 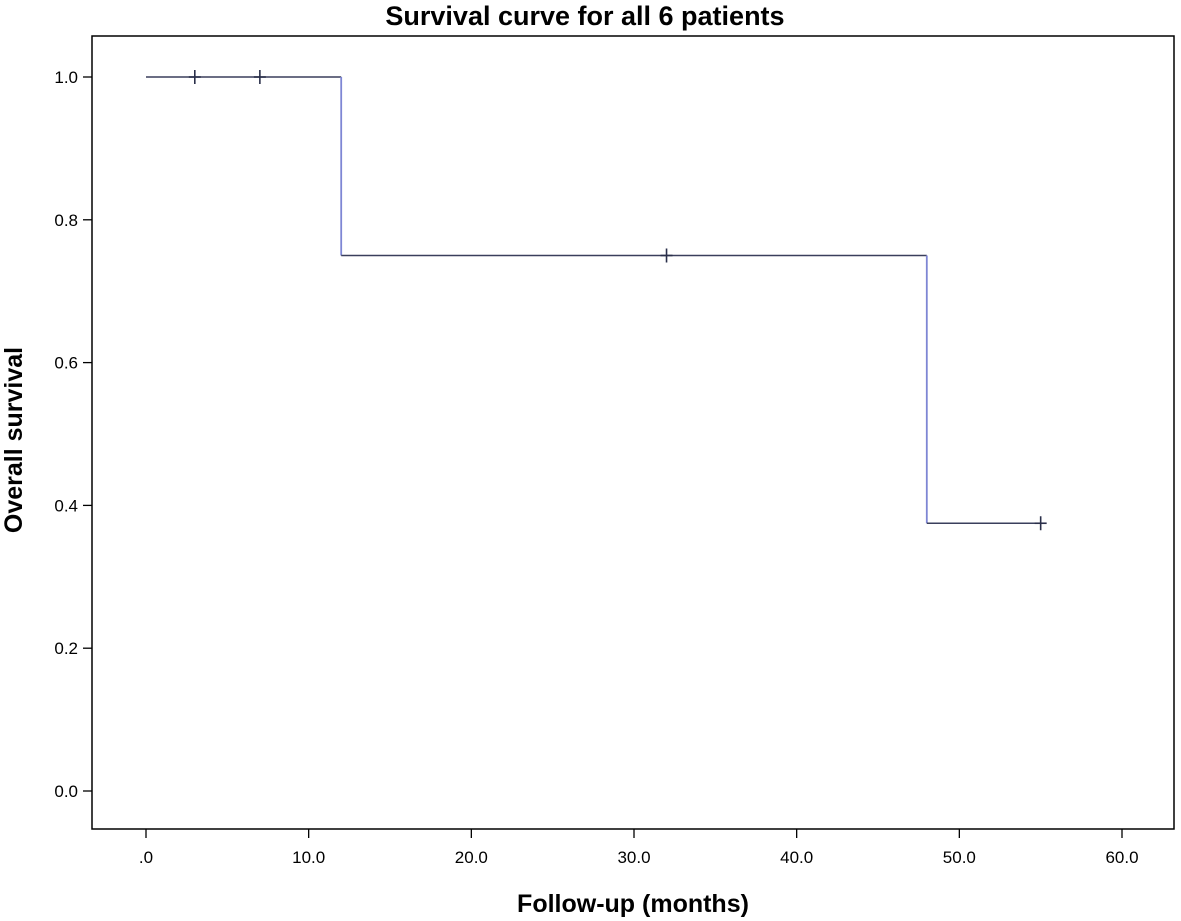 I want to click on x-tick-label: 60.0, so click(x=1121, y=857).